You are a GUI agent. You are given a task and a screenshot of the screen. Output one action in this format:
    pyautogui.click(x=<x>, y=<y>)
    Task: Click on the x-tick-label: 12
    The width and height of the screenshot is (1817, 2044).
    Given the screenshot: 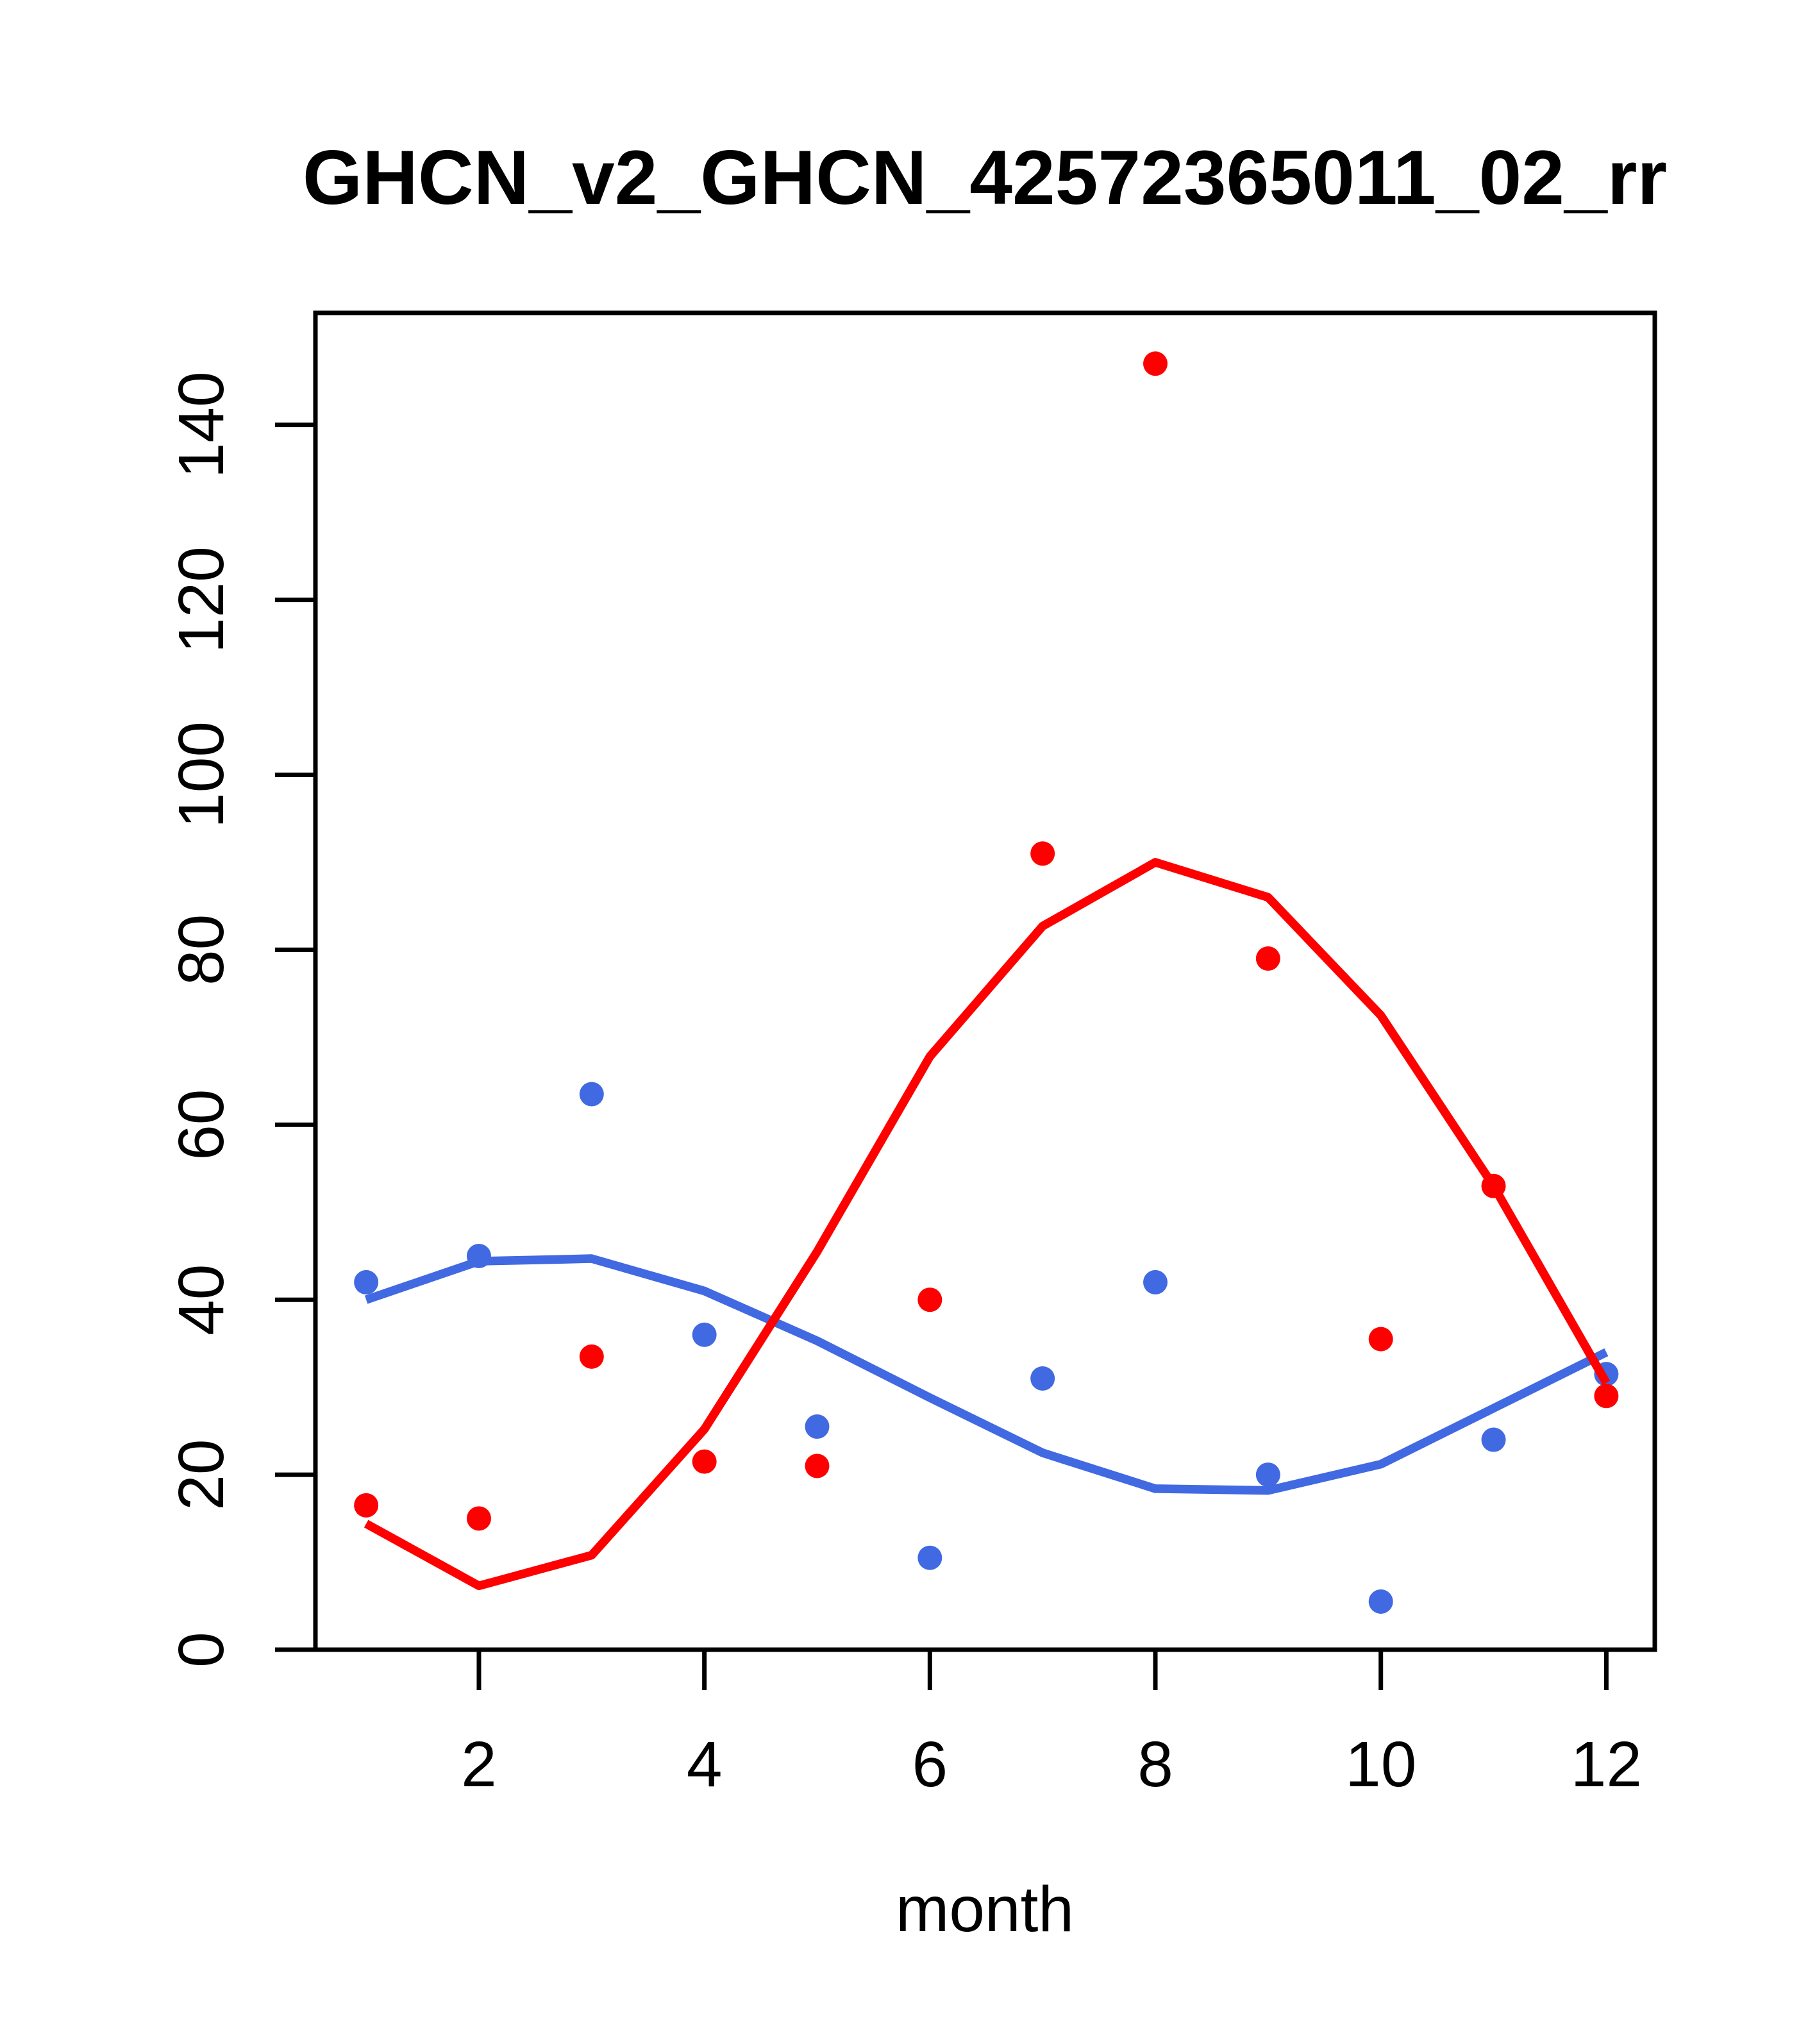 What is the action you would take?
    pyautogui.click(x=1607, y=1764)
    